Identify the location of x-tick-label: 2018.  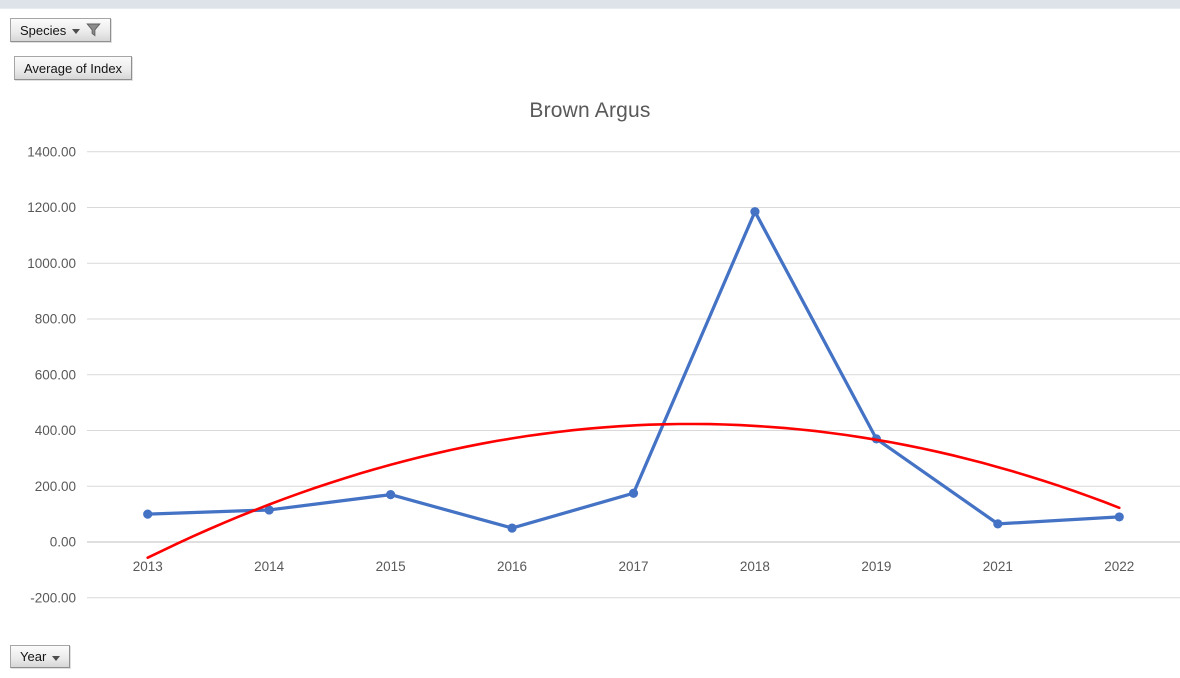
(755, 566).